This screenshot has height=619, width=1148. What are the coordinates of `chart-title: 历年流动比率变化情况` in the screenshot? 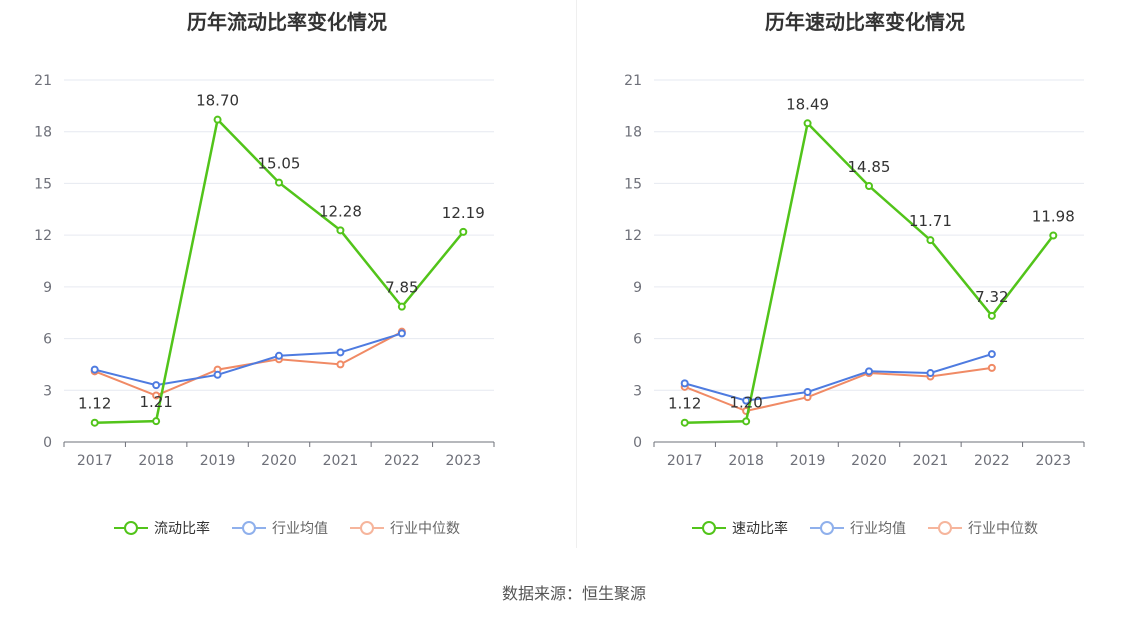 It's located at (287, 22).